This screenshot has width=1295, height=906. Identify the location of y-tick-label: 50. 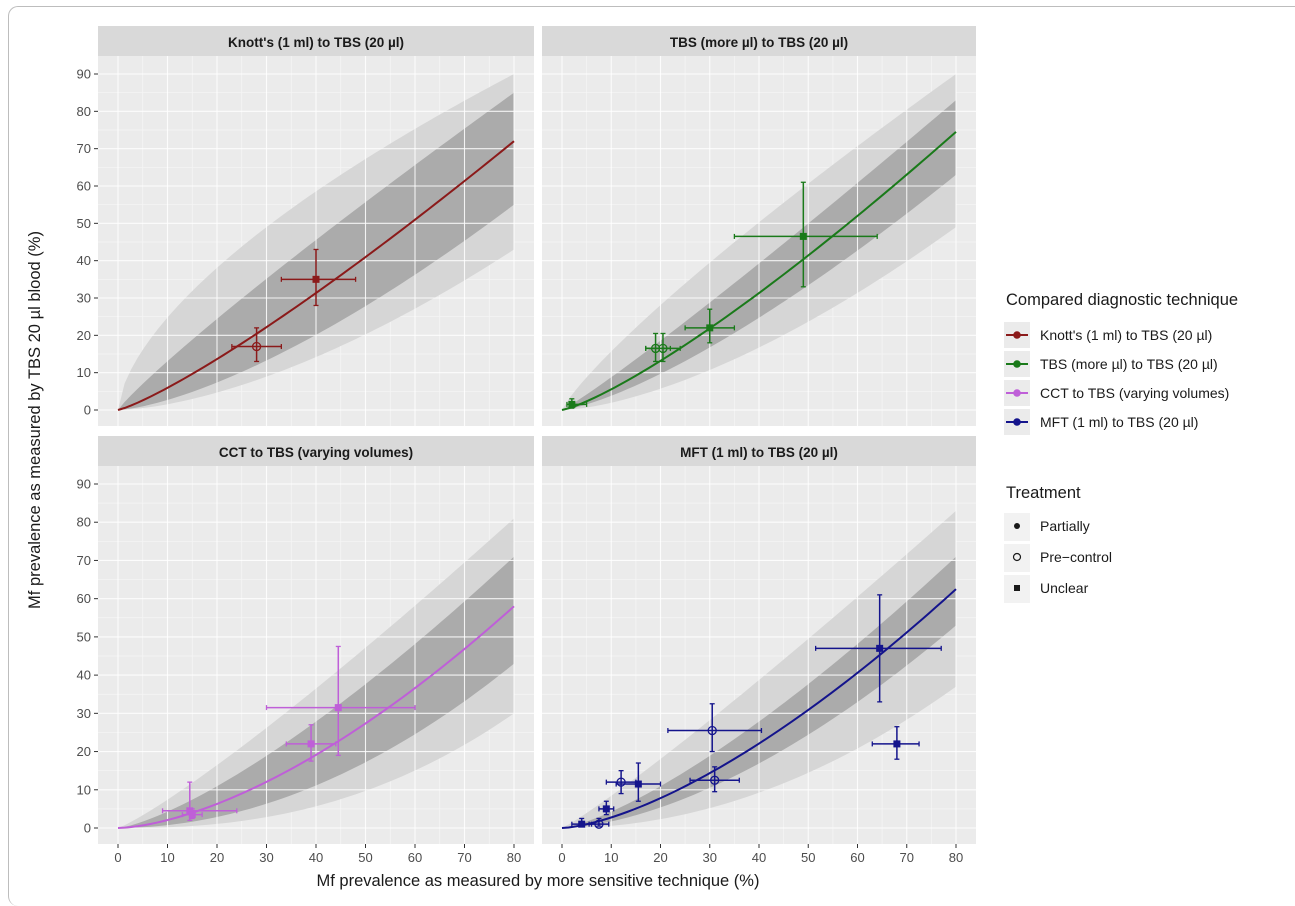
(84, 636).